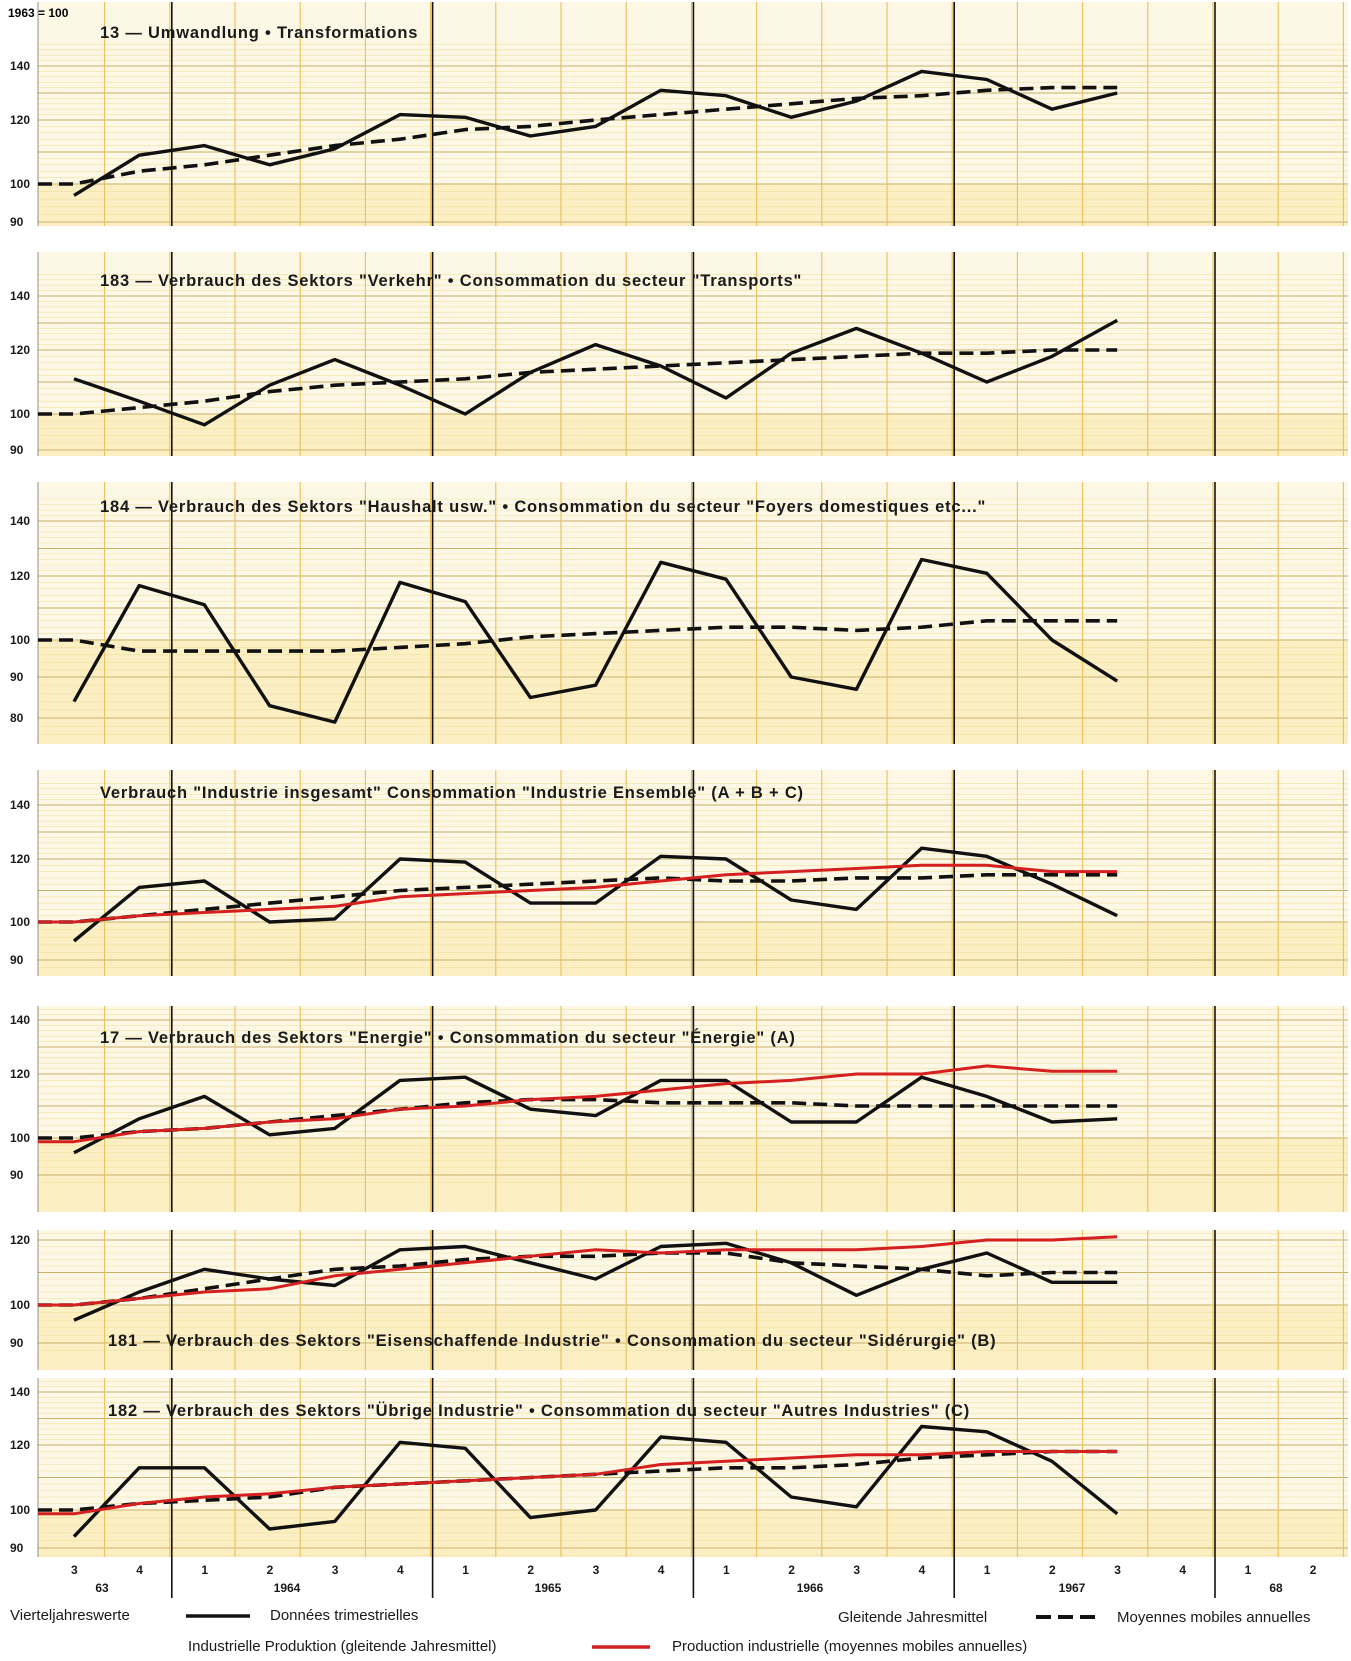 The width and height of the screenshot is (1351, 1661). Describe the element at coordinates (912, 1617) in the screenshot. I see `legend-moving-avg-de: Gleitende Jahresmittel` at that location.